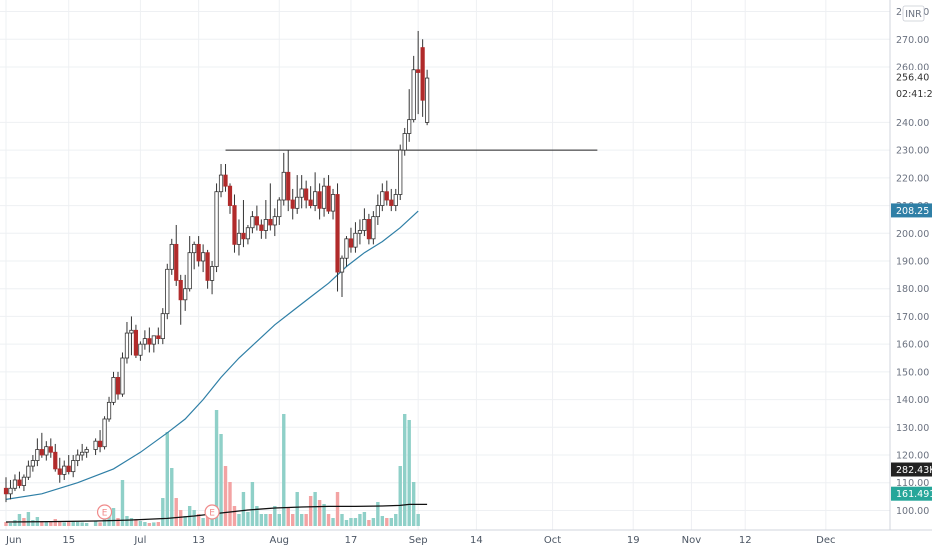 Image resolution: width=932 pixels, height=550 pixels. What do you see at coordinates (912, 483) in the screenshot?
I see `price-tick-label: 110.00` at bounding box center [912, 483].